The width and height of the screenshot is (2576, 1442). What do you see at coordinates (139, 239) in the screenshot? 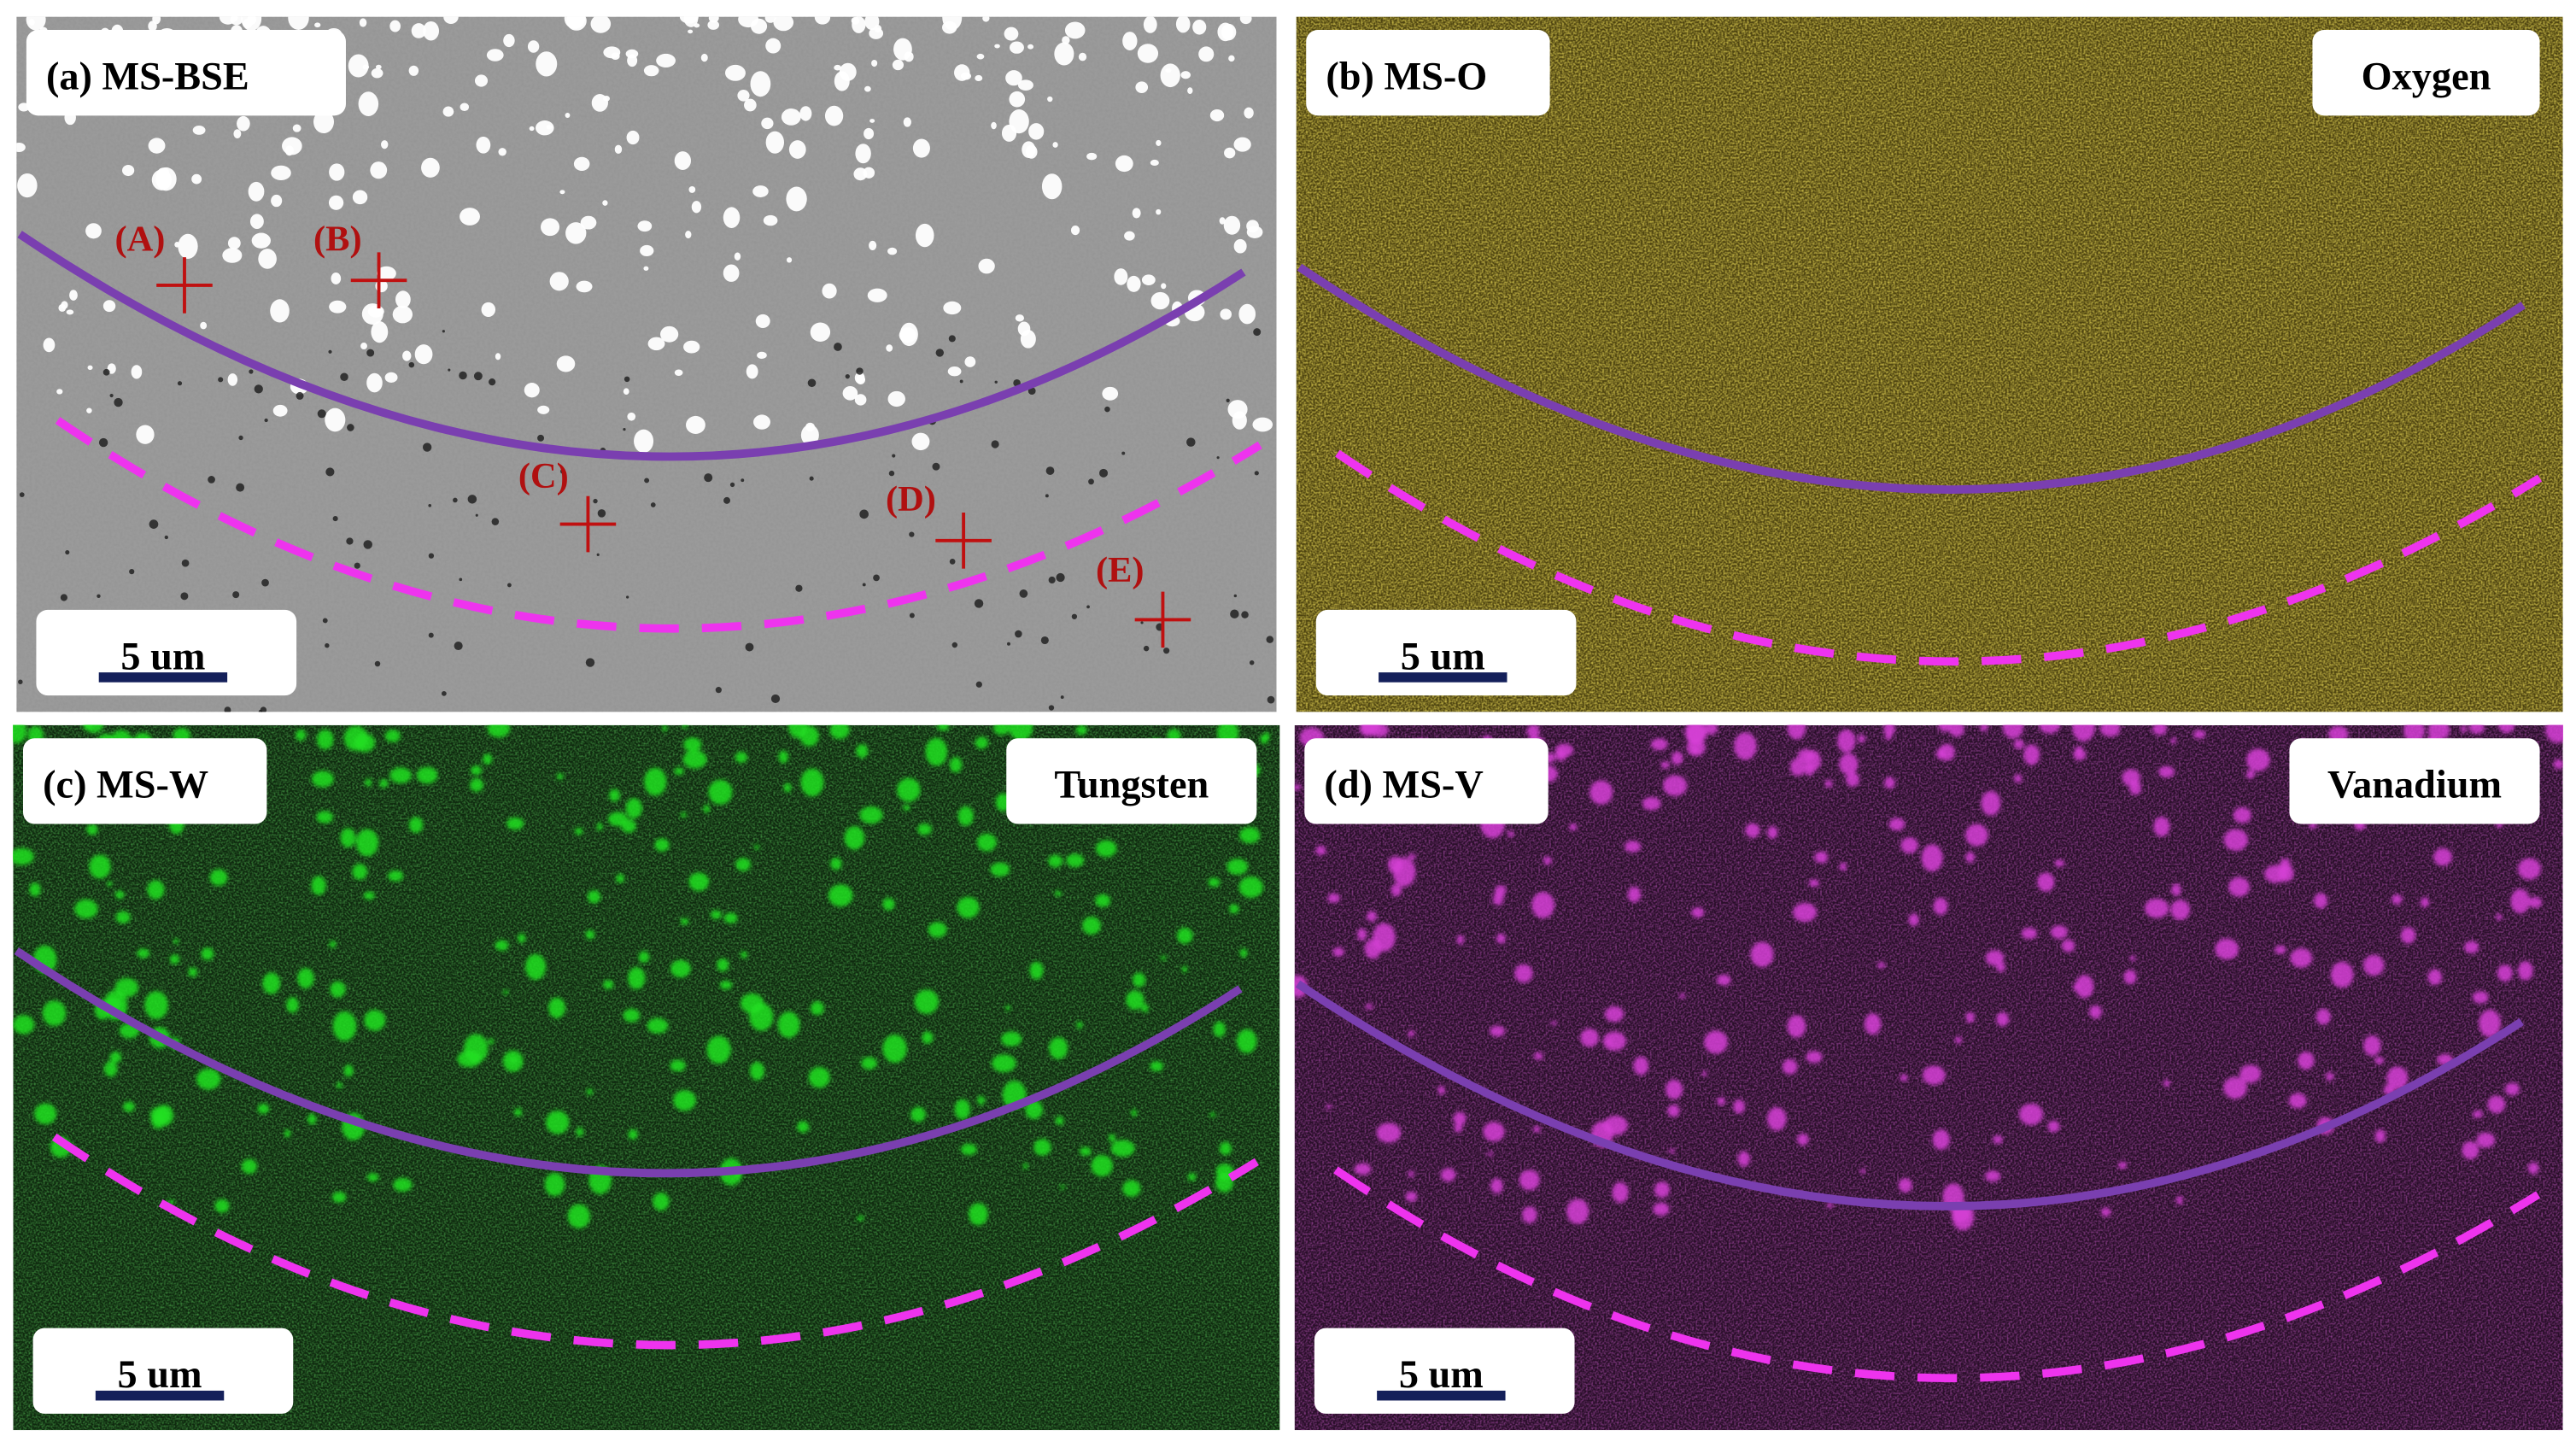
I see `point-label: (A)` at bounding box center [139, 239].